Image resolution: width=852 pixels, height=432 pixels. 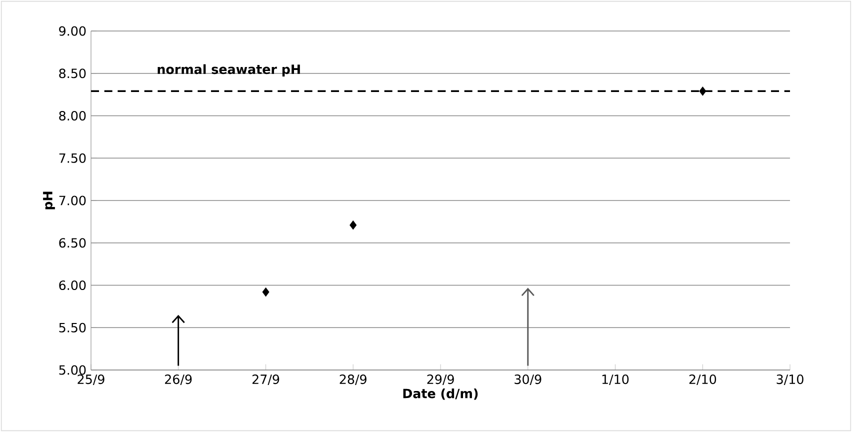 What do you see at coordinates (72, 243) in the screenshot?
I see `y-tick-label: 6.50` at bounding box center [72, 243].